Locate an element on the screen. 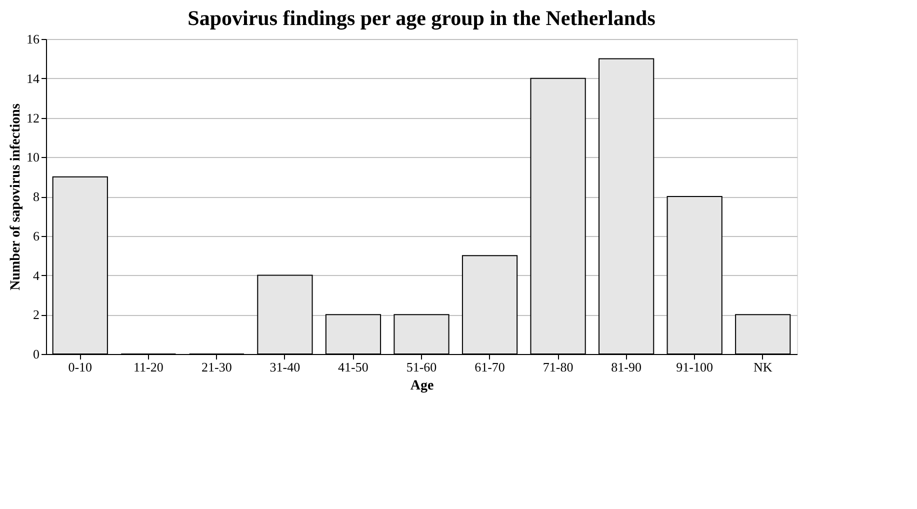 The width and height of the screenshot is (917, 509). y-tick-label: 10 is located at coordinates (33, 157).